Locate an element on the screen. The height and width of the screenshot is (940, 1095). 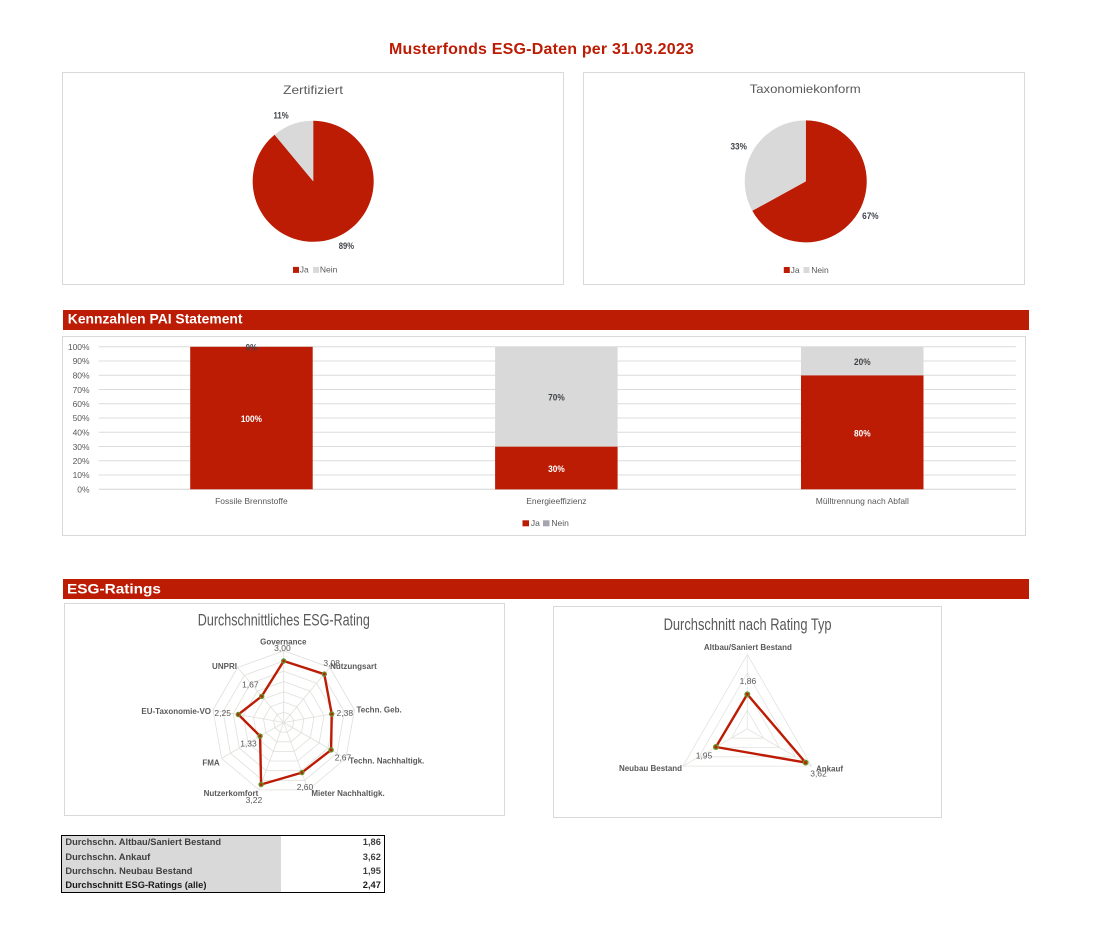
svg-text: 1,33 is located at coordinates (248, 743).